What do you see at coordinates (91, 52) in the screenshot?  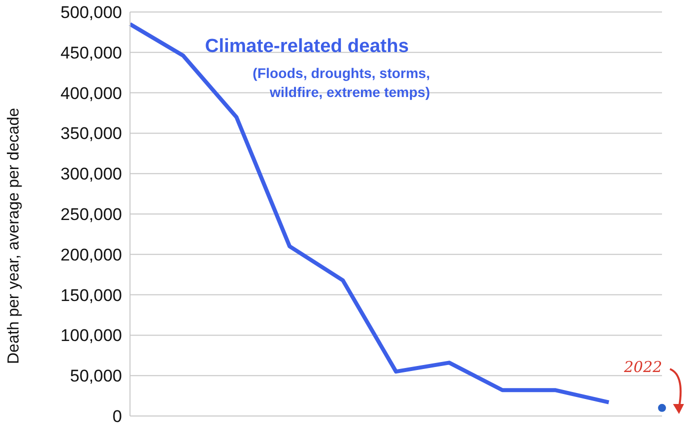 I see `y-tick-label: 450,000` at bounding box center [91, 52].